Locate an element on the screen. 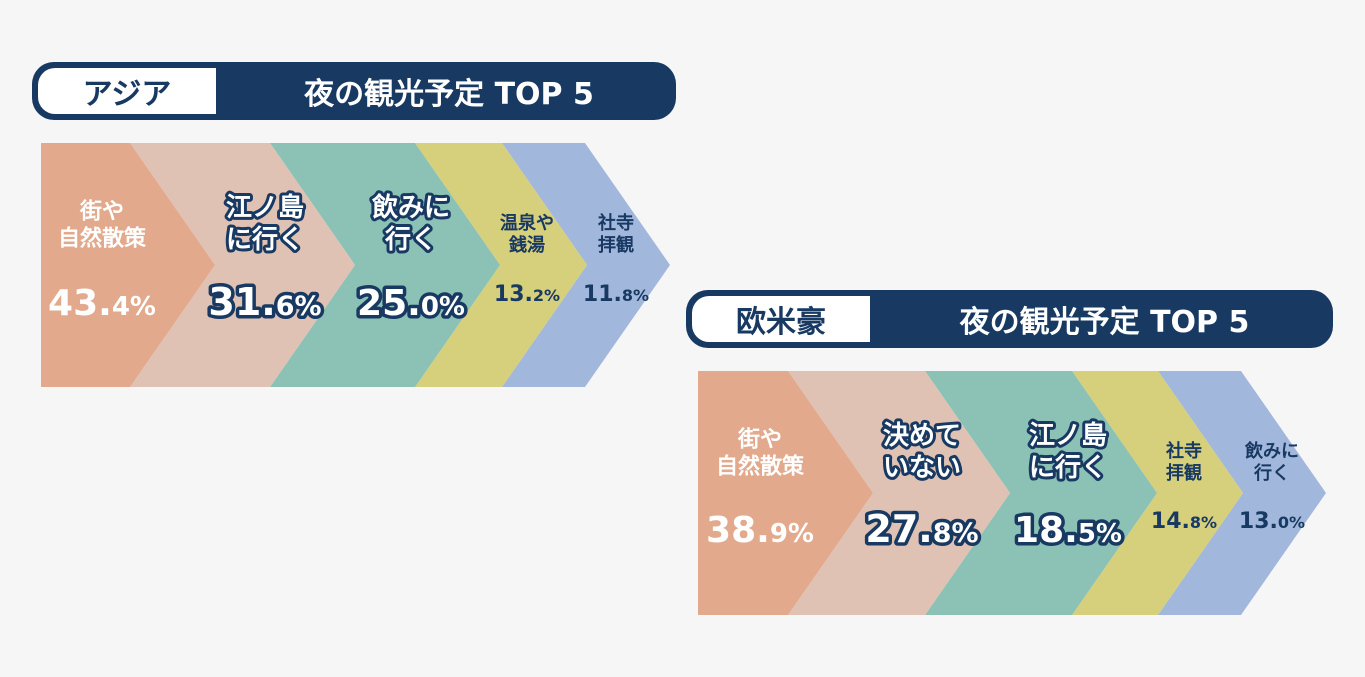 The height and width of the screenshot is (677, 1365). asia-category-label-2-line-2: に行く is located at coordinates (265, 239).